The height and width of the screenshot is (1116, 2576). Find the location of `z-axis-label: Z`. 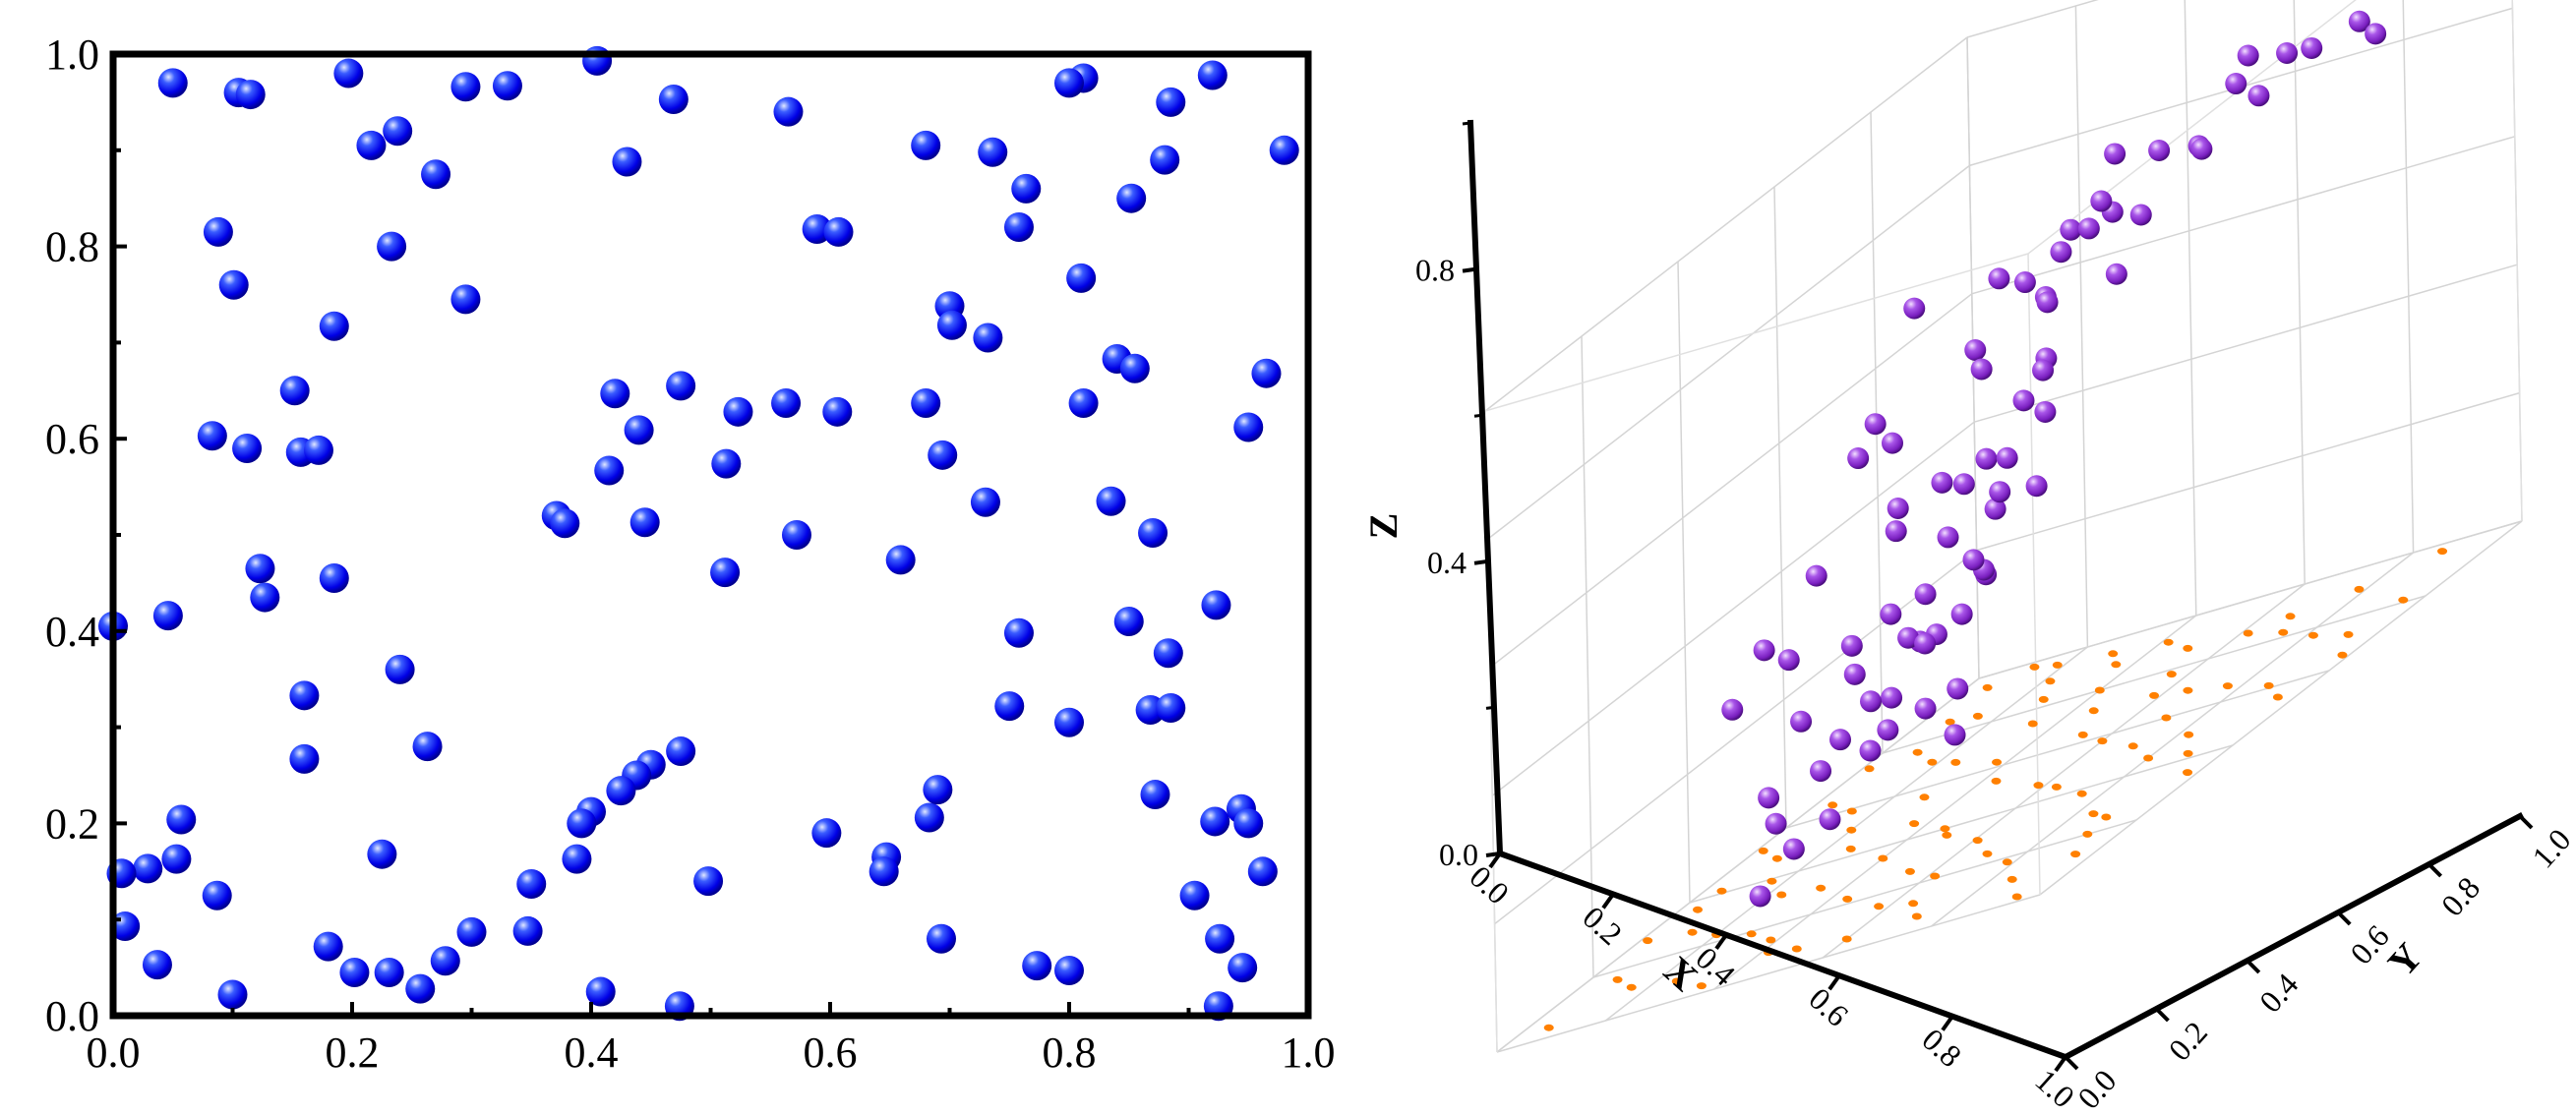

z-axis-label: Z is located at coordinates (1384, 526).